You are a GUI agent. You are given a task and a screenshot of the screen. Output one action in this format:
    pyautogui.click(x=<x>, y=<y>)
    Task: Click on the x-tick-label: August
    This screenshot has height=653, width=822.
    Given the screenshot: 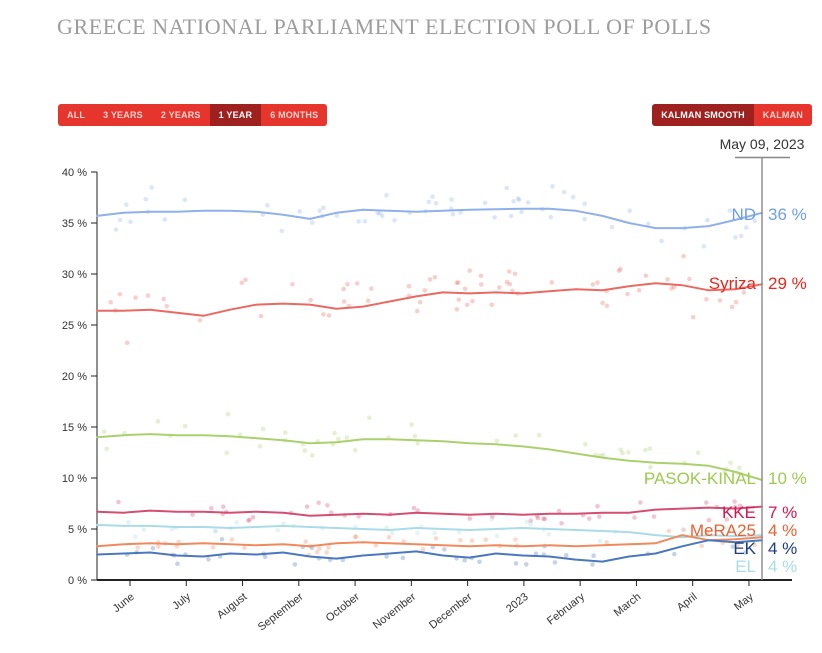 What is the action you would take?
    pyautogui.click(x=232, y=606)
    